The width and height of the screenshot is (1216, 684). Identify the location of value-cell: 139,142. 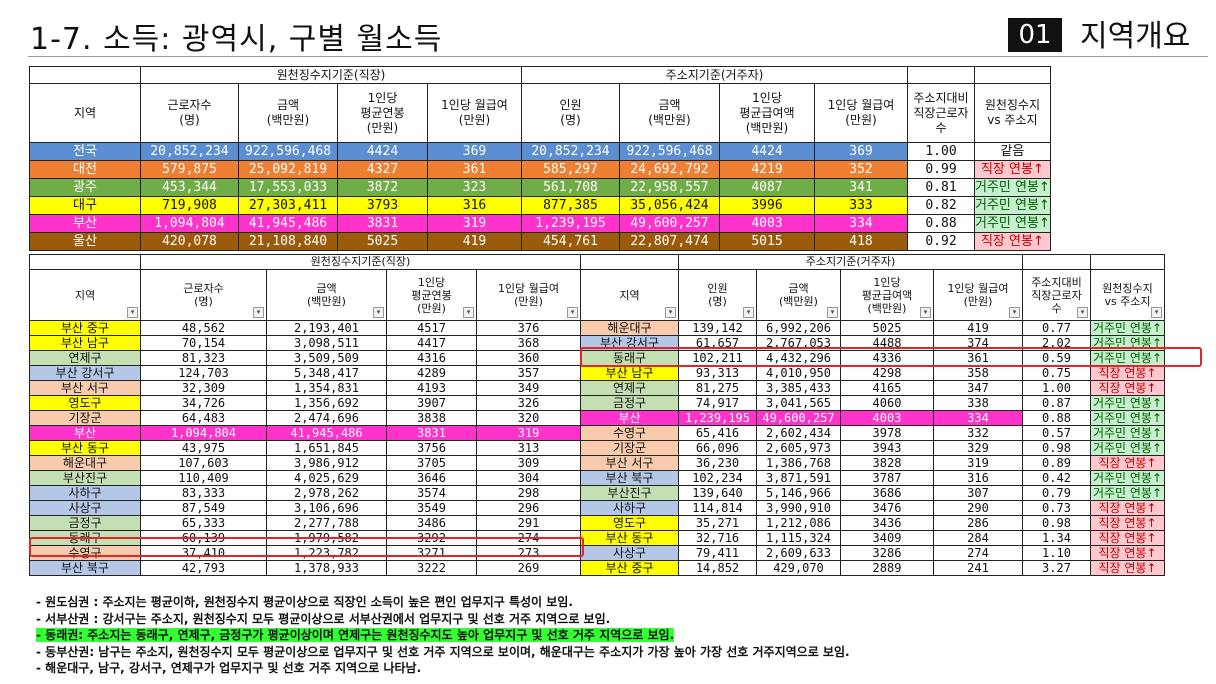
(717, 328).